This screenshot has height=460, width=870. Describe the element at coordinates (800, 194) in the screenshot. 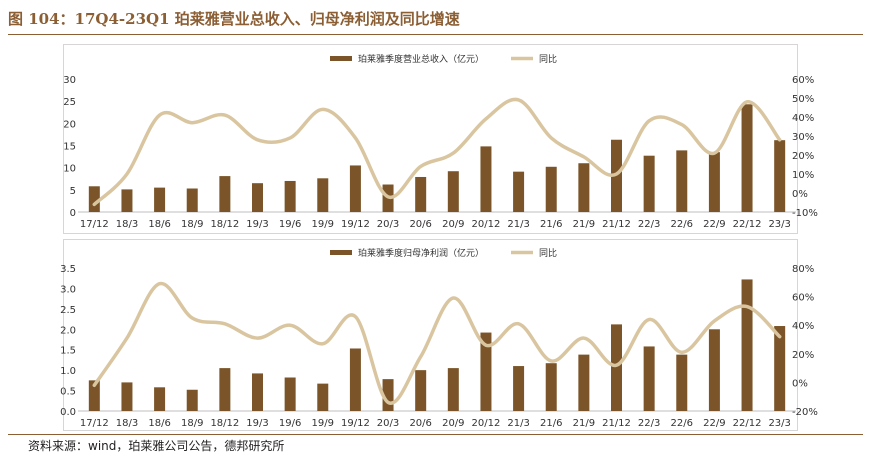

I see `right-axis-tick-label: 0%` at that location.